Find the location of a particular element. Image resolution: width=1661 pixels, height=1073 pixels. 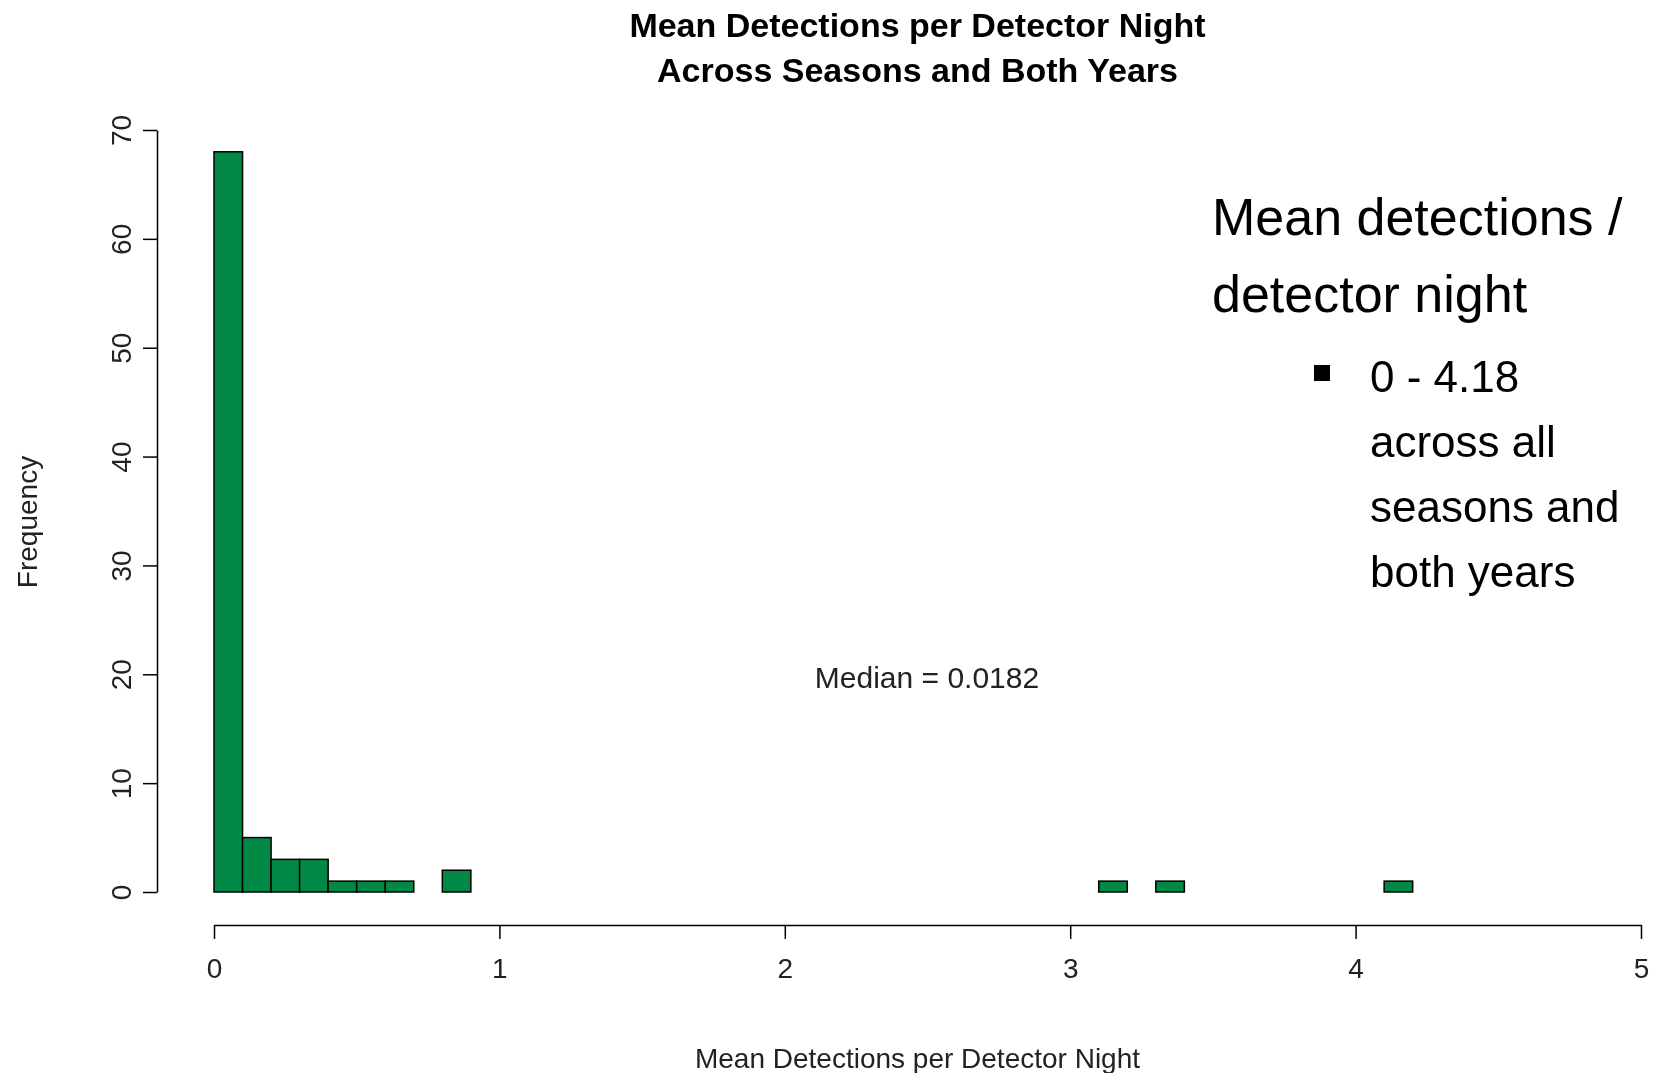

y-tick-label: 40 is located at coordinates (121, 457).